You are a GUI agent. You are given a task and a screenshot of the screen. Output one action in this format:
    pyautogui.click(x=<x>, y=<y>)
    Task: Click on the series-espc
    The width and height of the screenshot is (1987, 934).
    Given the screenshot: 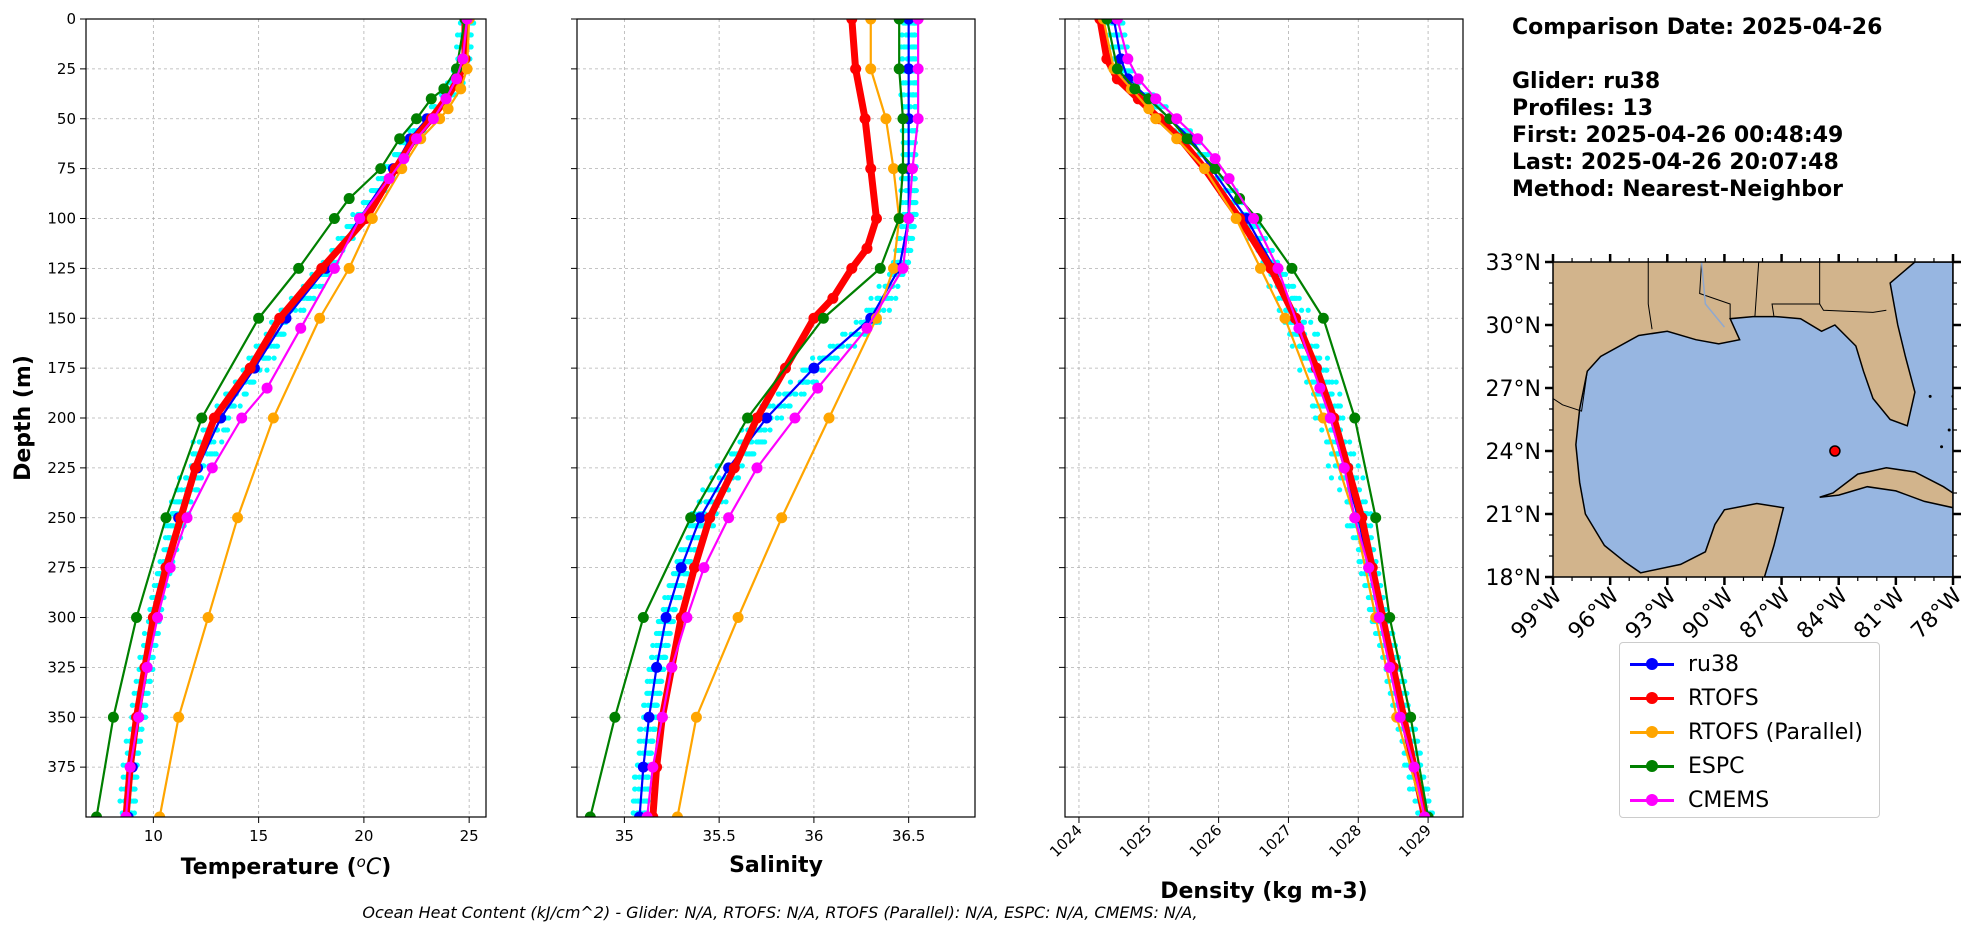 What is the action you would take?
    pyautogui.click(x=746, y=418)
    